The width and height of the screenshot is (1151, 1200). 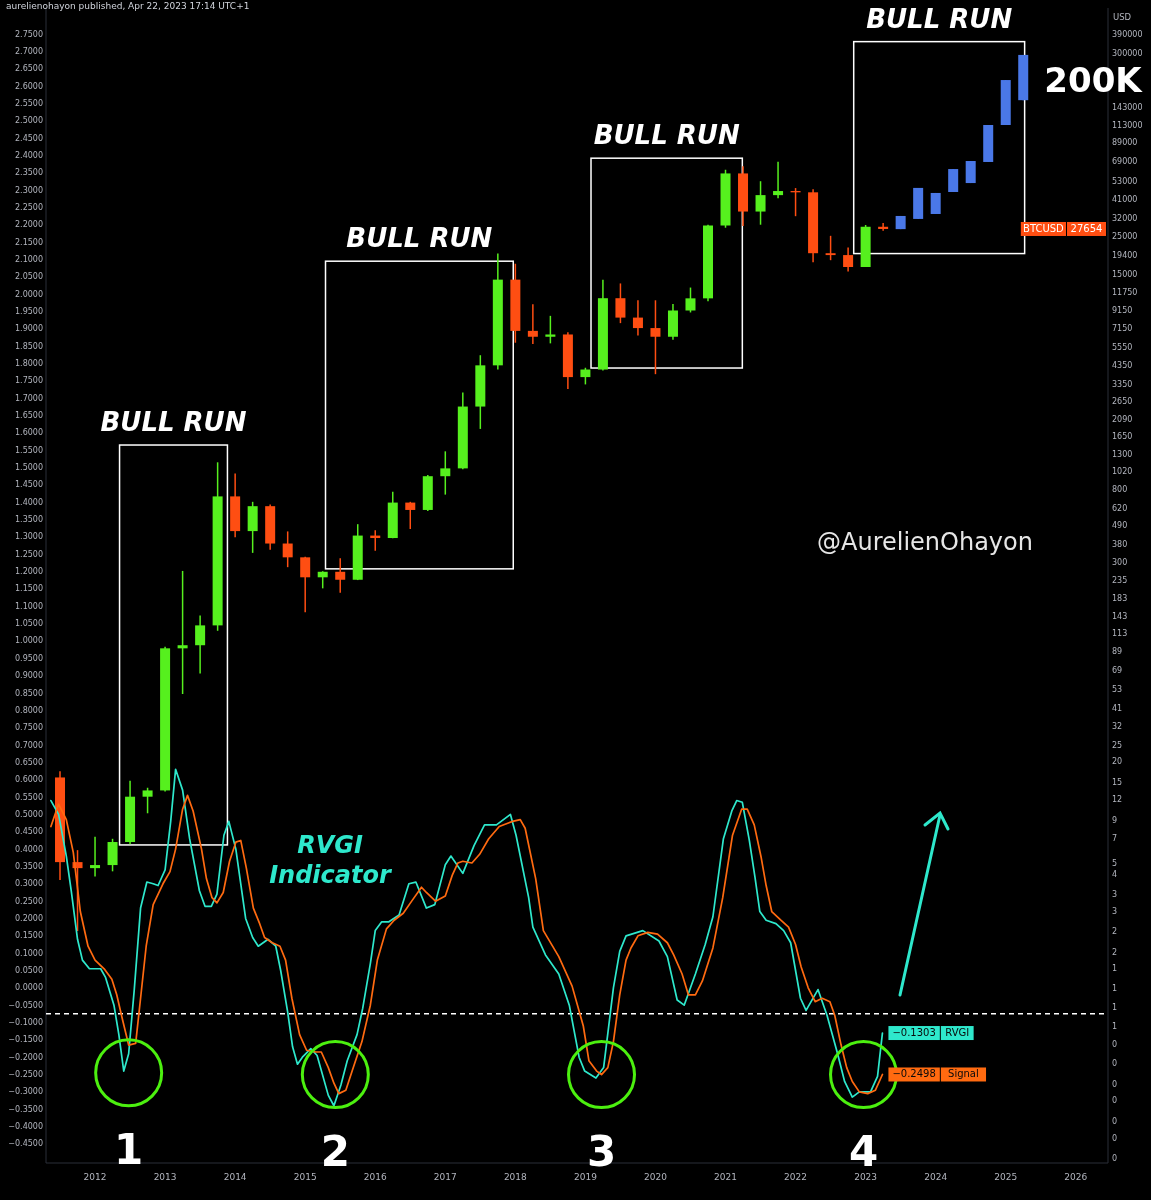 What do you see at coordinates (1125, 292) in the screenshot?
I see `y2-tick-label: 11750` at bounding box center [1125, 292].